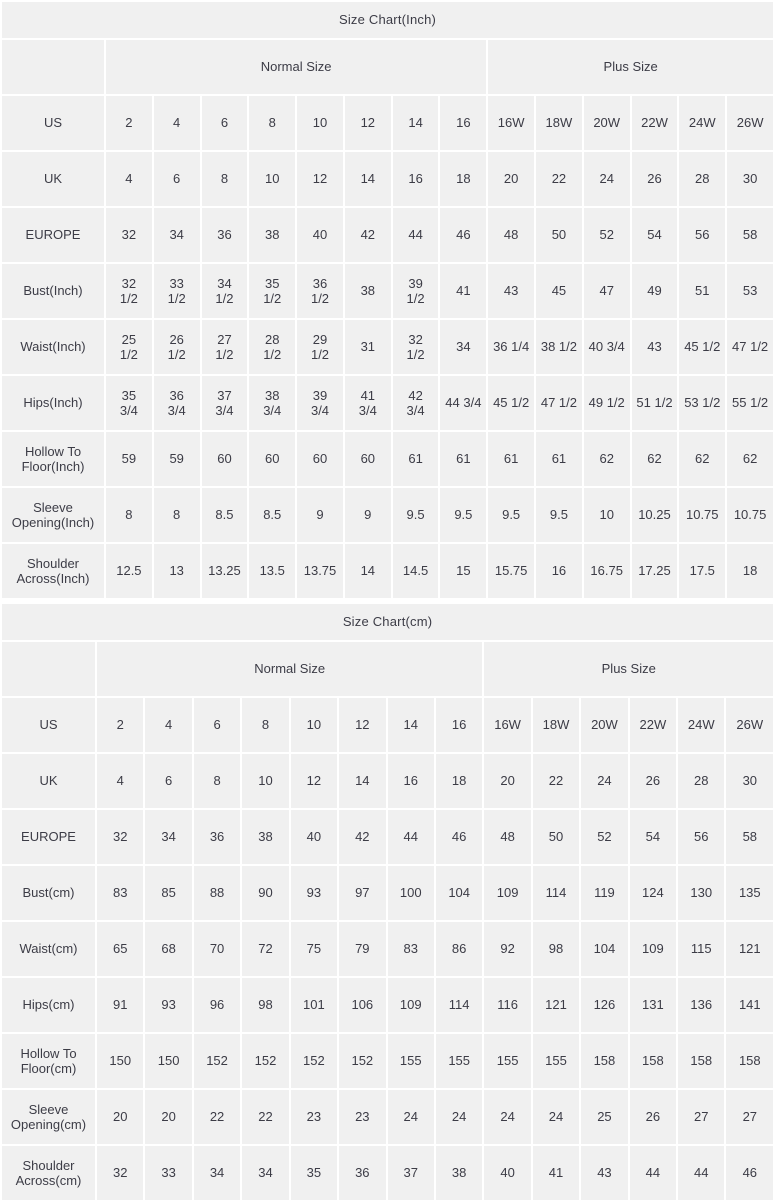 Image resolution: width=775 pixels, height=1202 pixels. What do you see at coordinates (463, 459) in the screenshot?
I see `table-cell: 61` at bounding box center [463, 459].